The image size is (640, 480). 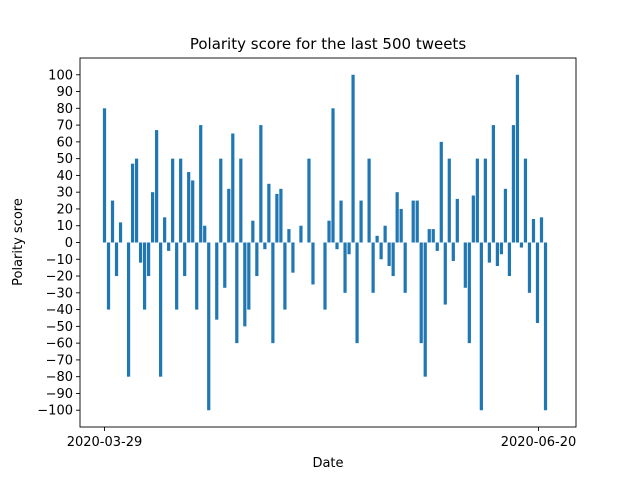 What do you see at coordinates (59, 377) in the screenshot?
I see `y-tick-label: −80` at bounding box center [59, 377].